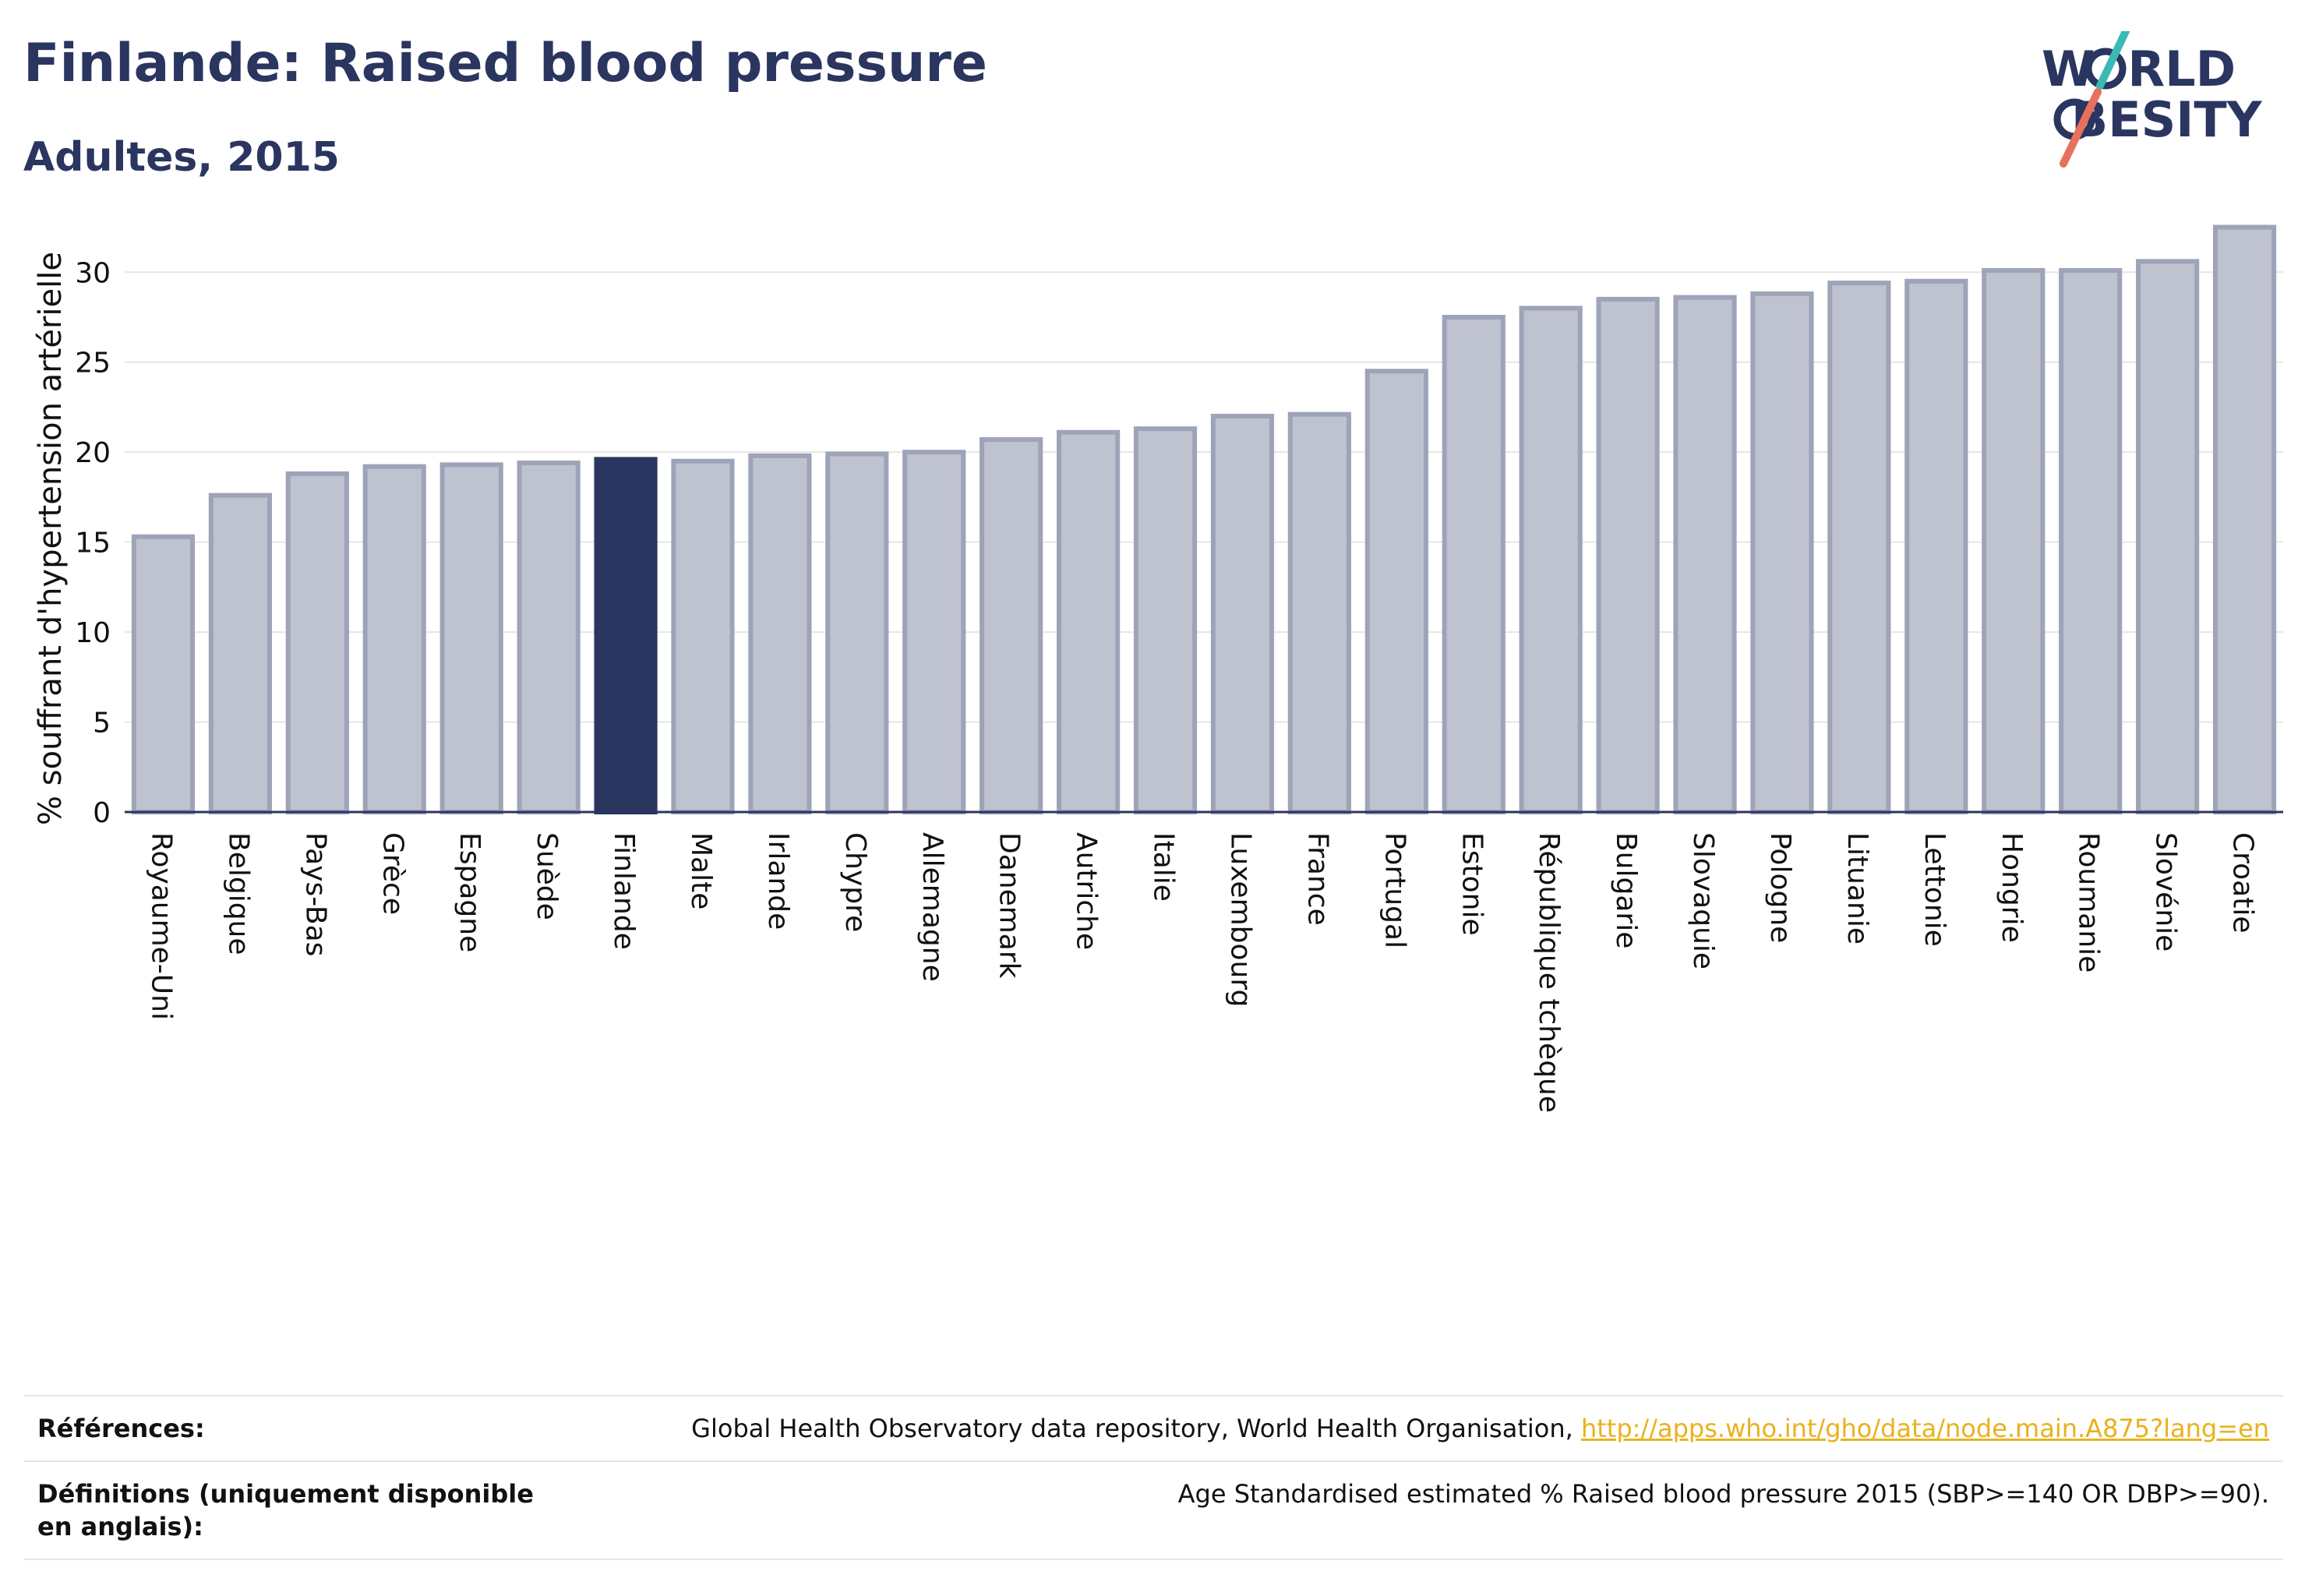 Image resolution: width=2305 pixels, height=1596 pixels. Describe the element at coordinates (1010, 905) in the screenshot. I see `x-tick-label: Danemark` at that location.